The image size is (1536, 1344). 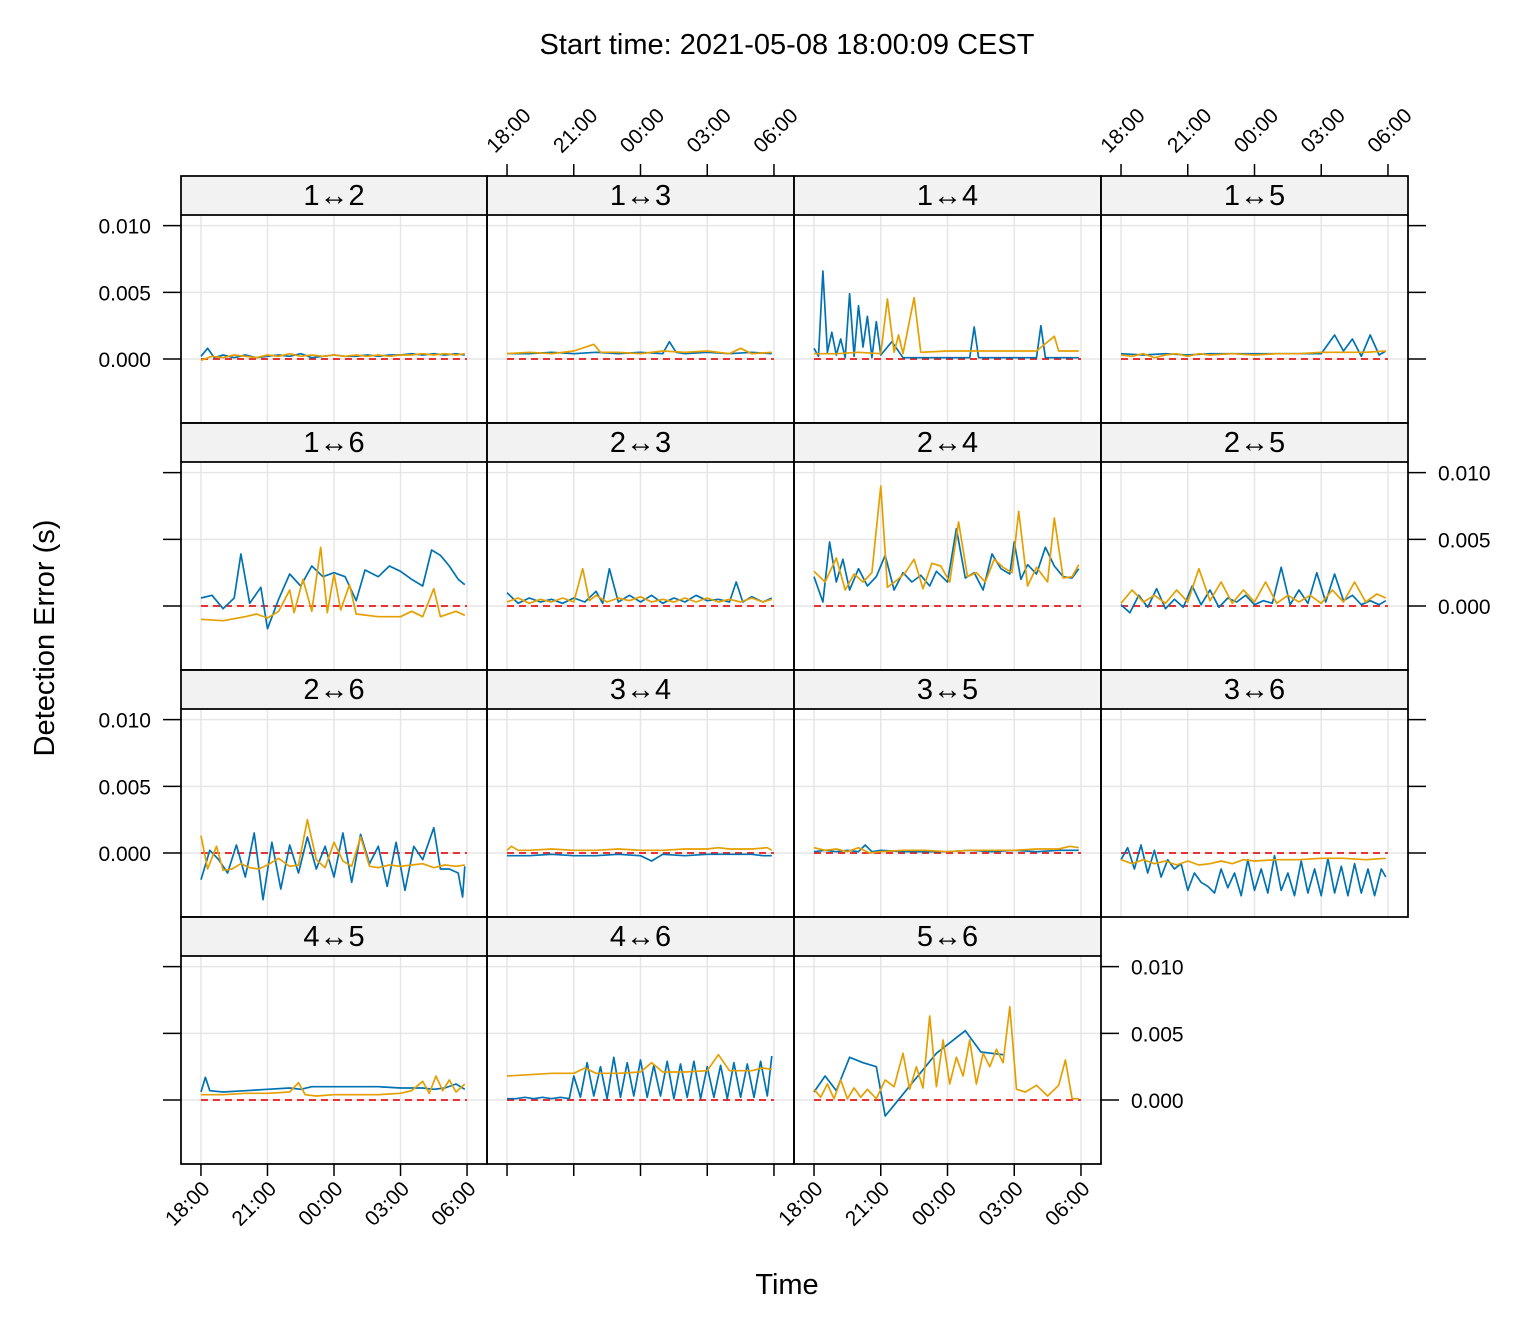 I want to click on panel-strip-label: 2↔5, so click(x=1254, y=443).